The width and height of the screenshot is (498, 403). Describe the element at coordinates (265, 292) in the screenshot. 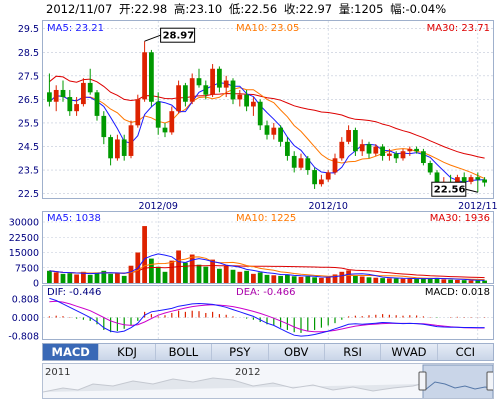

I see `macd-dea-label: DEA: -0.466` at that location.